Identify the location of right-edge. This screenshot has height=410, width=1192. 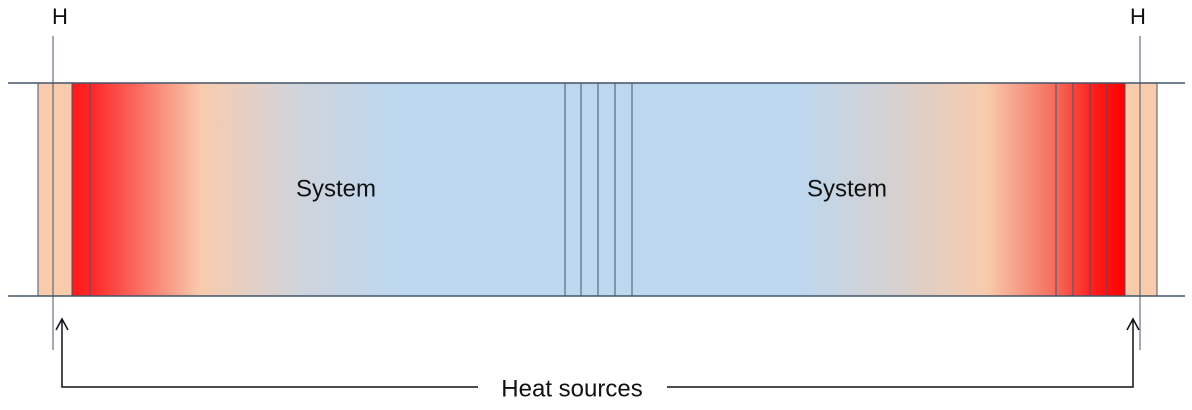
(1141, 189).